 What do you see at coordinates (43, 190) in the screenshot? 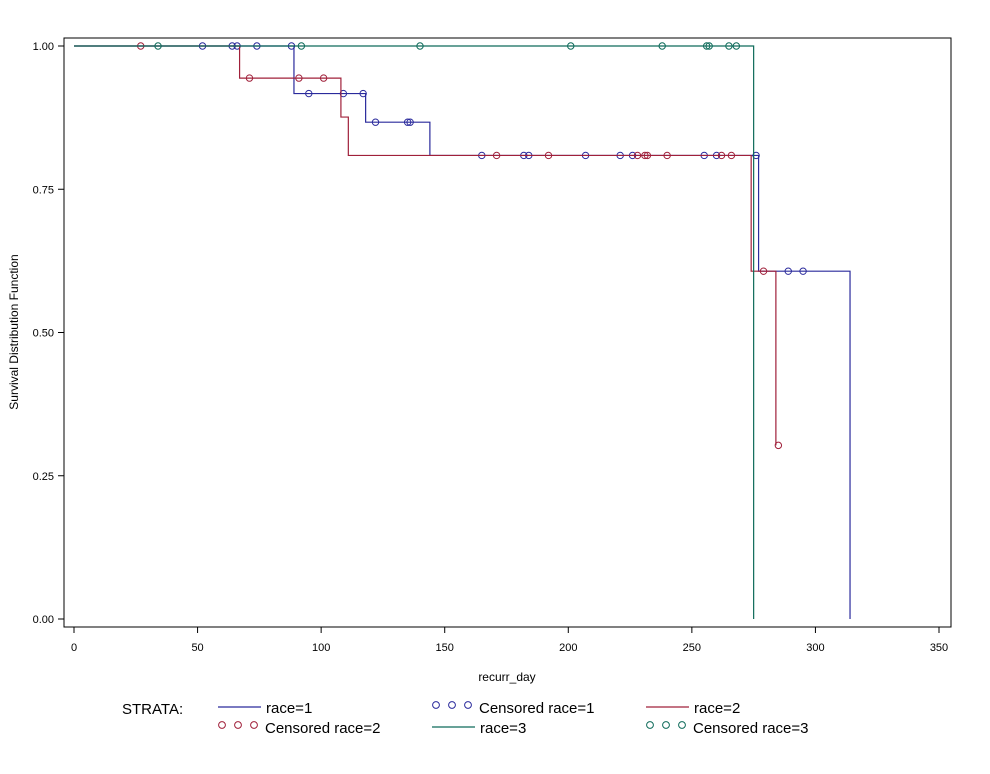
I see `y-tick-label: 0.75` at bounding box center [43, 190].